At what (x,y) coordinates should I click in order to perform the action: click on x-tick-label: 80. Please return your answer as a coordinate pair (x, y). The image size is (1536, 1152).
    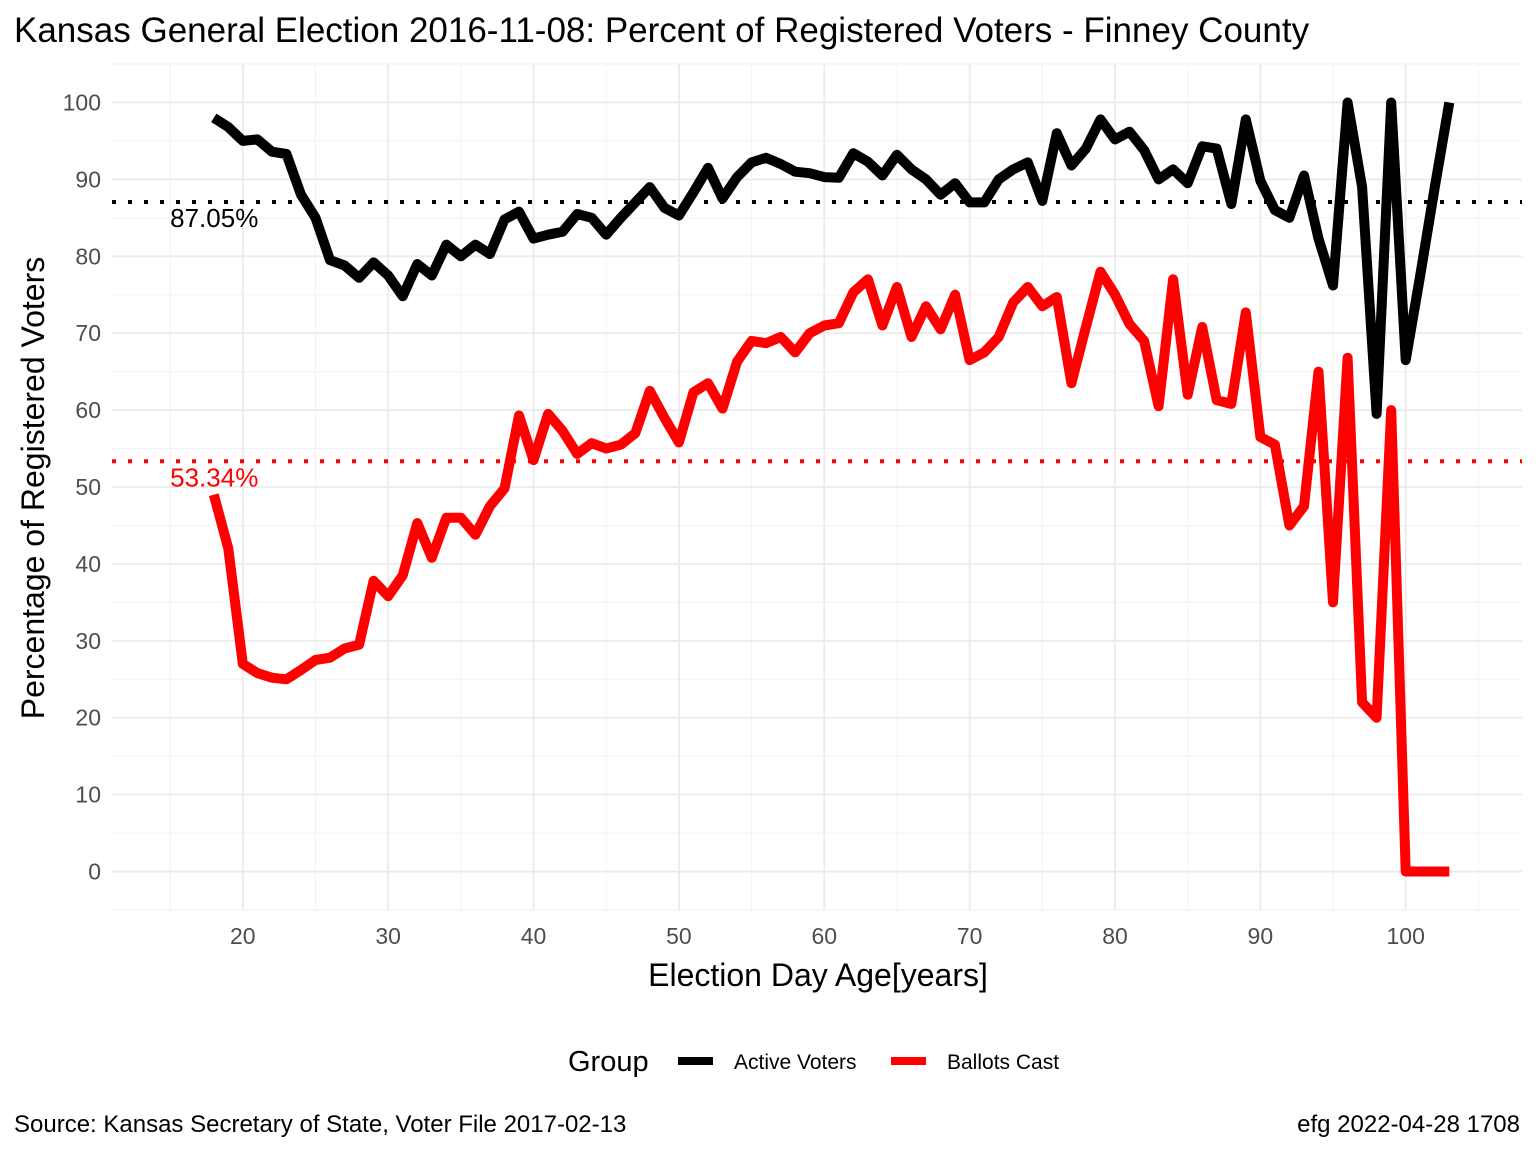
    Looking at the image, I should click on (1115, 936).